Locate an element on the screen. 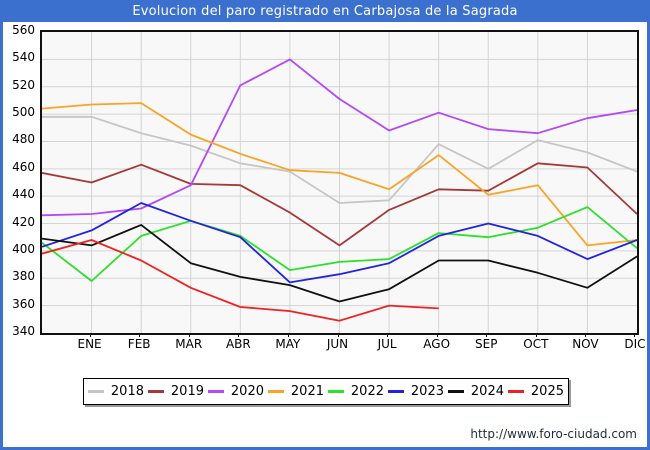 The width and height of the screenshot is (650, 450). legend-item-2019: 2019 is located at coordinates (175, 391).